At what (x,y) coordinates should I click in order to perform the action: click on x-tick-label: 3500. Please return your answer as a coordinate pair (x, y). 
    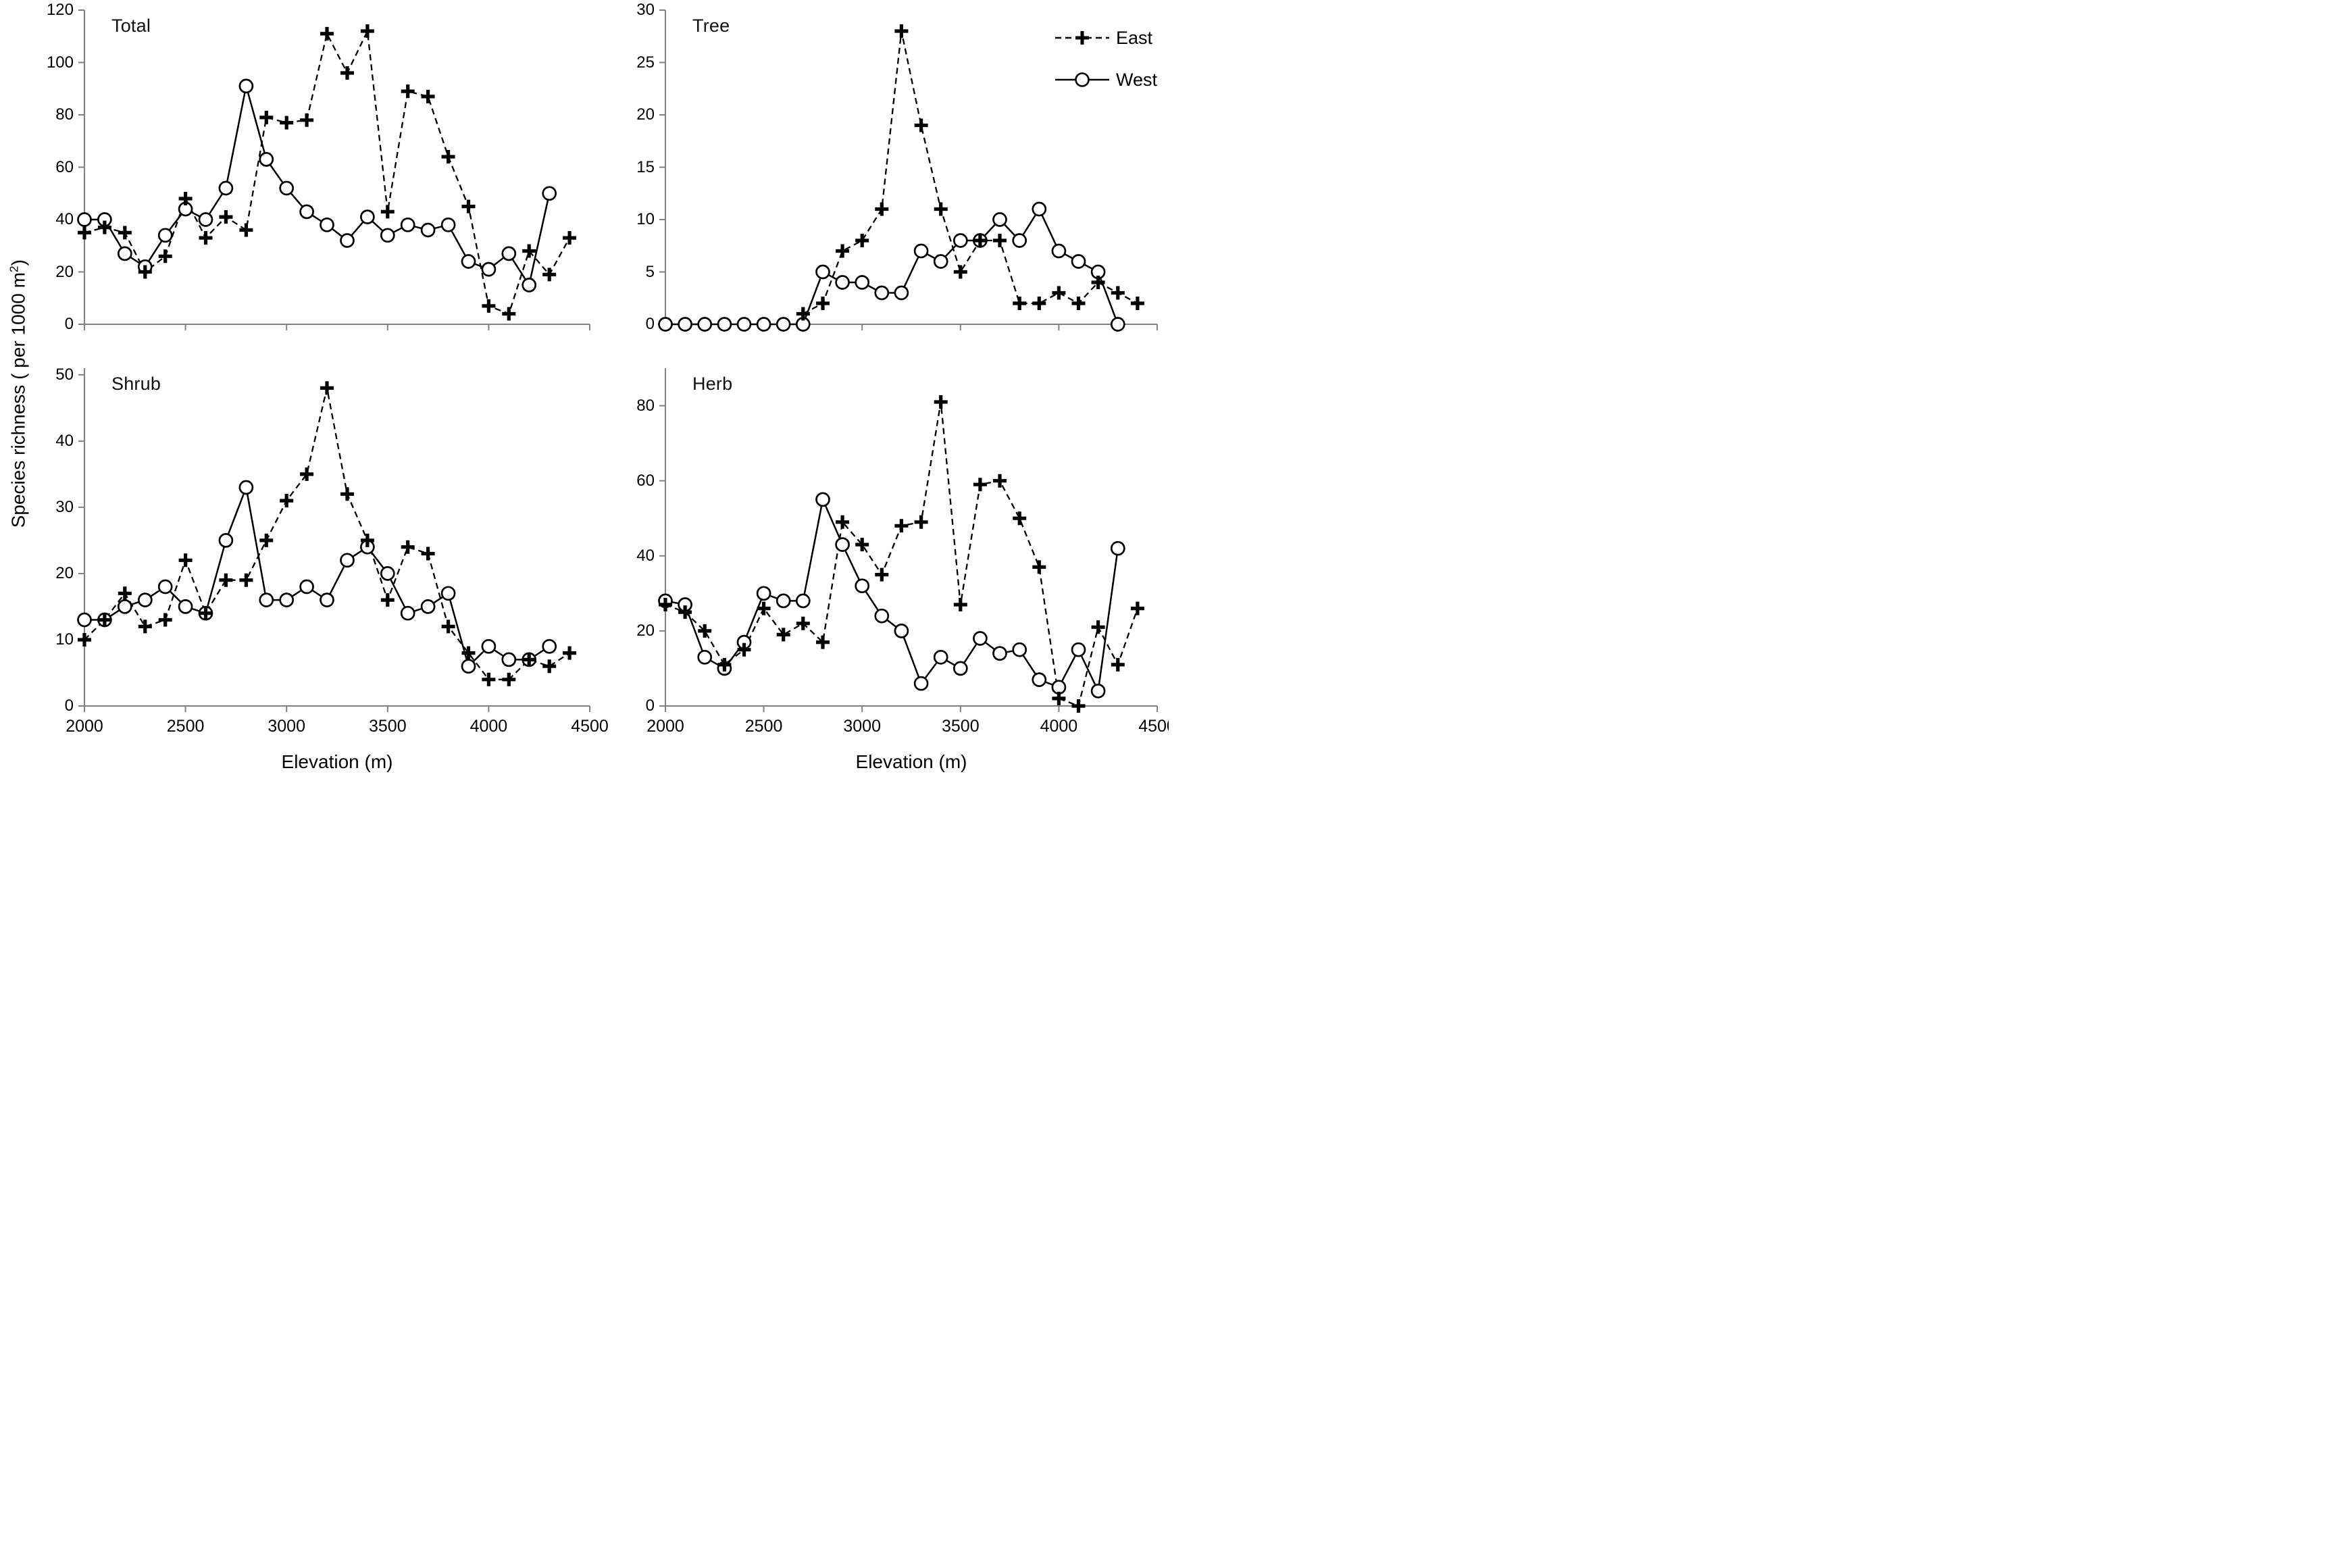
    Looking at the image, I should click on (387, 726).